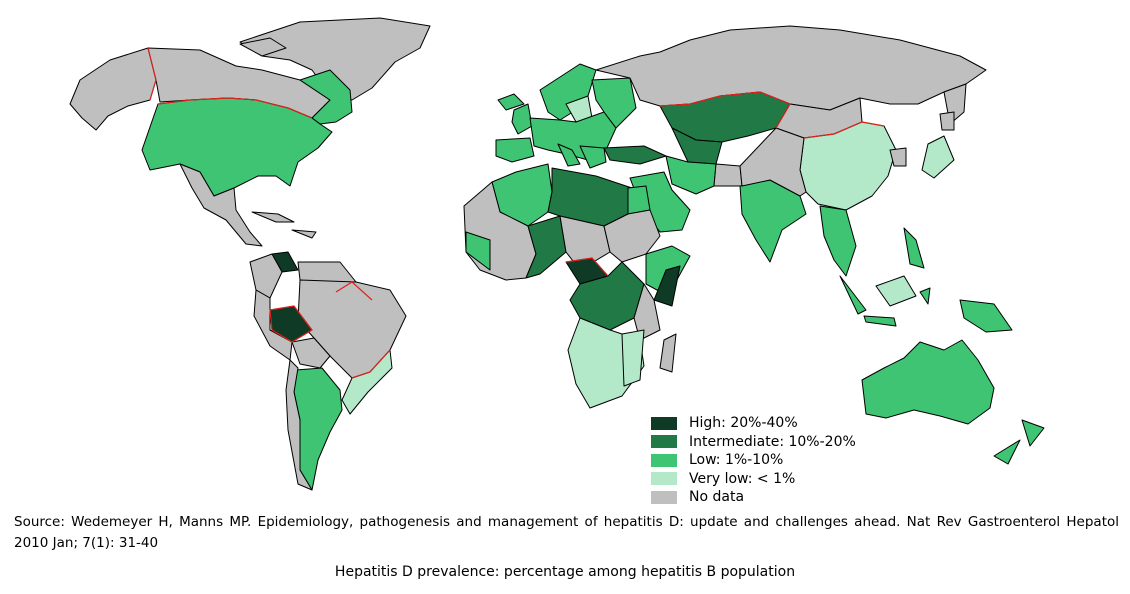 This screenshot has width=1130, height=594. What do you see at coordinates (113, 89) in the screenshot?
I see `region-alaska` at bounding box center [113, 89].